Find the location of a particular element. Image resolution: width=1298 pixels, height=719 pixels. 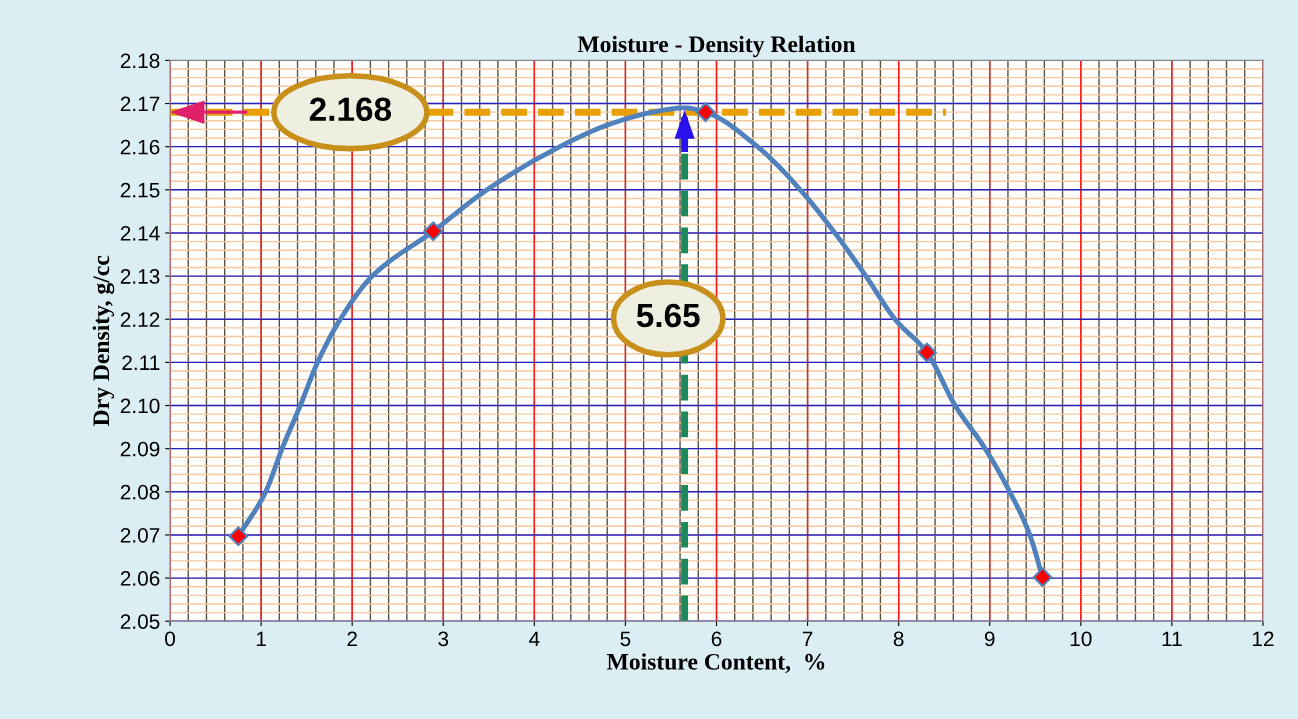

x-tick-label: 8 is located at coordinates (898, 639).